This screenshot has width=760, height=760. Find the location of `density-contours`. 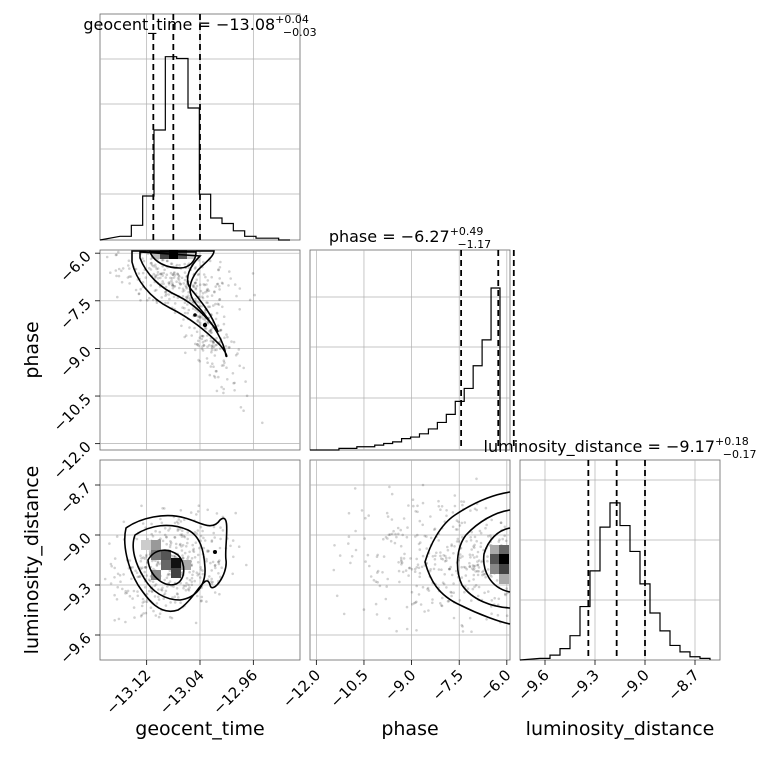

density-contours is located at coordinates (467, 558).